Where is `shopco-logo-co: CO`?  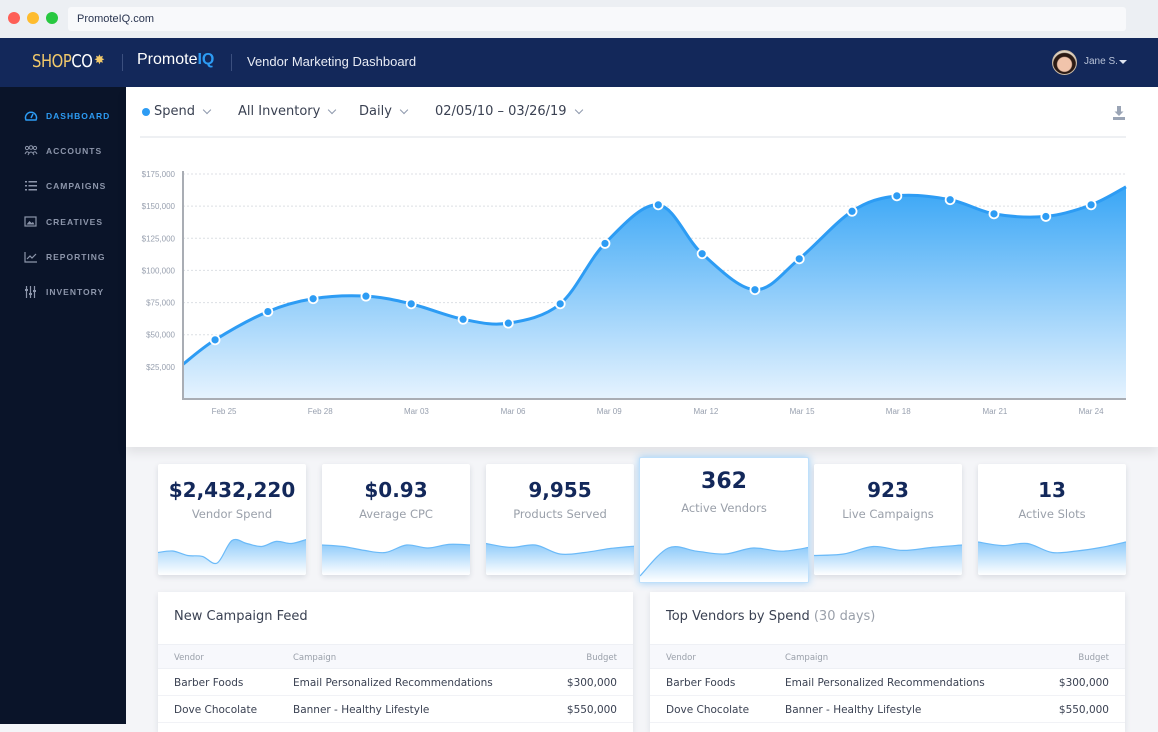
shopco-logo-co: CO is located at coordinates (82, 61).